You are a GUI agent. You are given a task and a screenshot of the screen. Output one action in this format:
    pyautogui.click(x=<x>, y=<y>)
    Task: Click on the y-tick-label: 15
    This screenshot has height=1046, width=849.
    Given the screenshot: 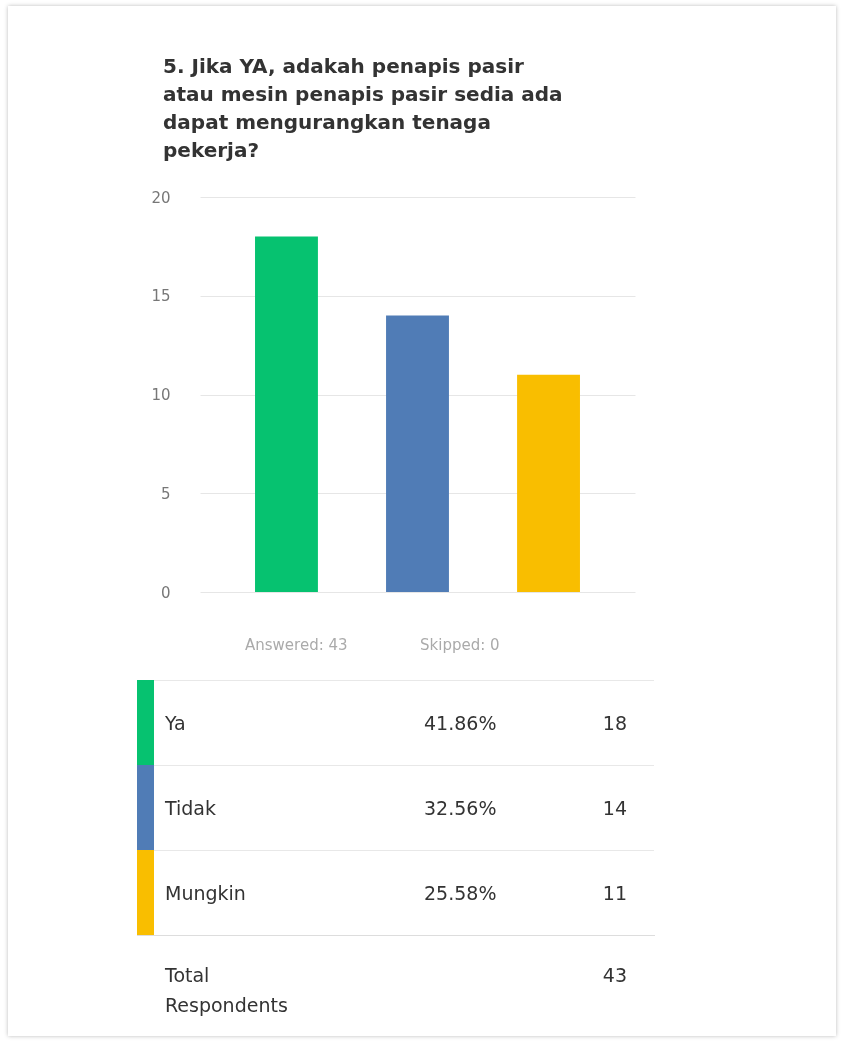 What is the action you would take?
    pyautogui.click(x=161, y=296)
    